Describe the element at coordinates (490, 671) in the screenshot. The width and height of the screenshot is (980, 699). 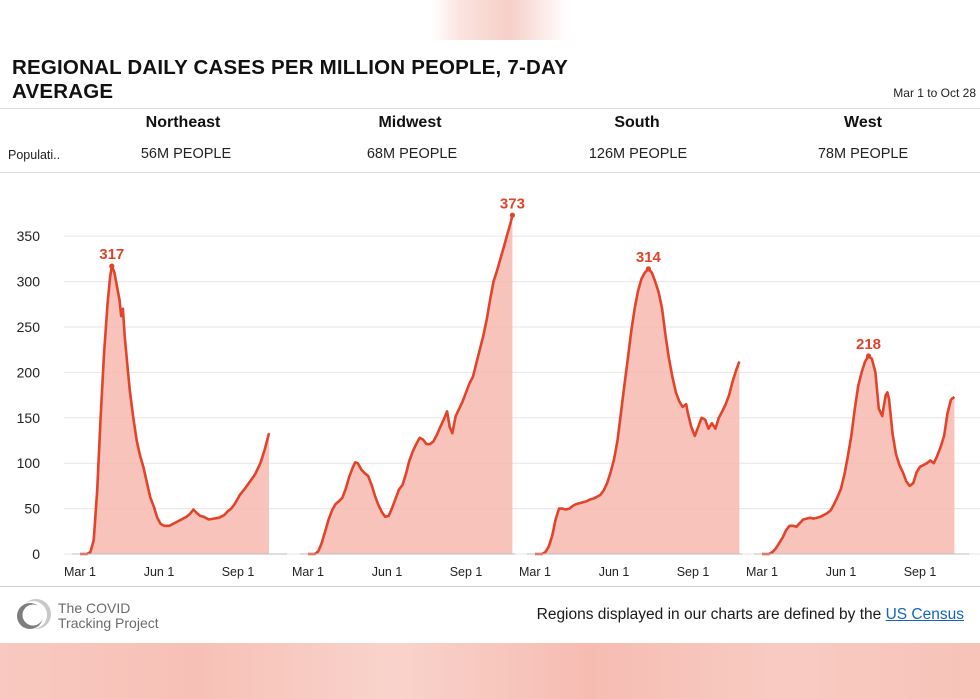
I see `bottom-background-band` at that location.